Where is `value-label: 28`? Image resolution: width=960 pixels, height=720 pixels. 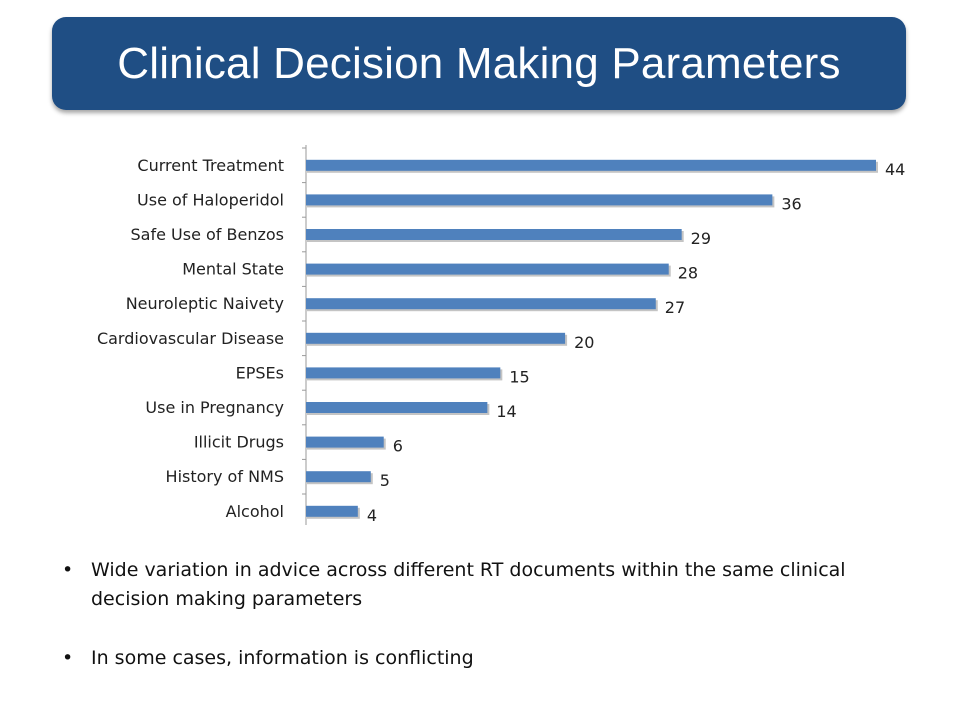 value-label: 28 is located at coordinates (688, 273).